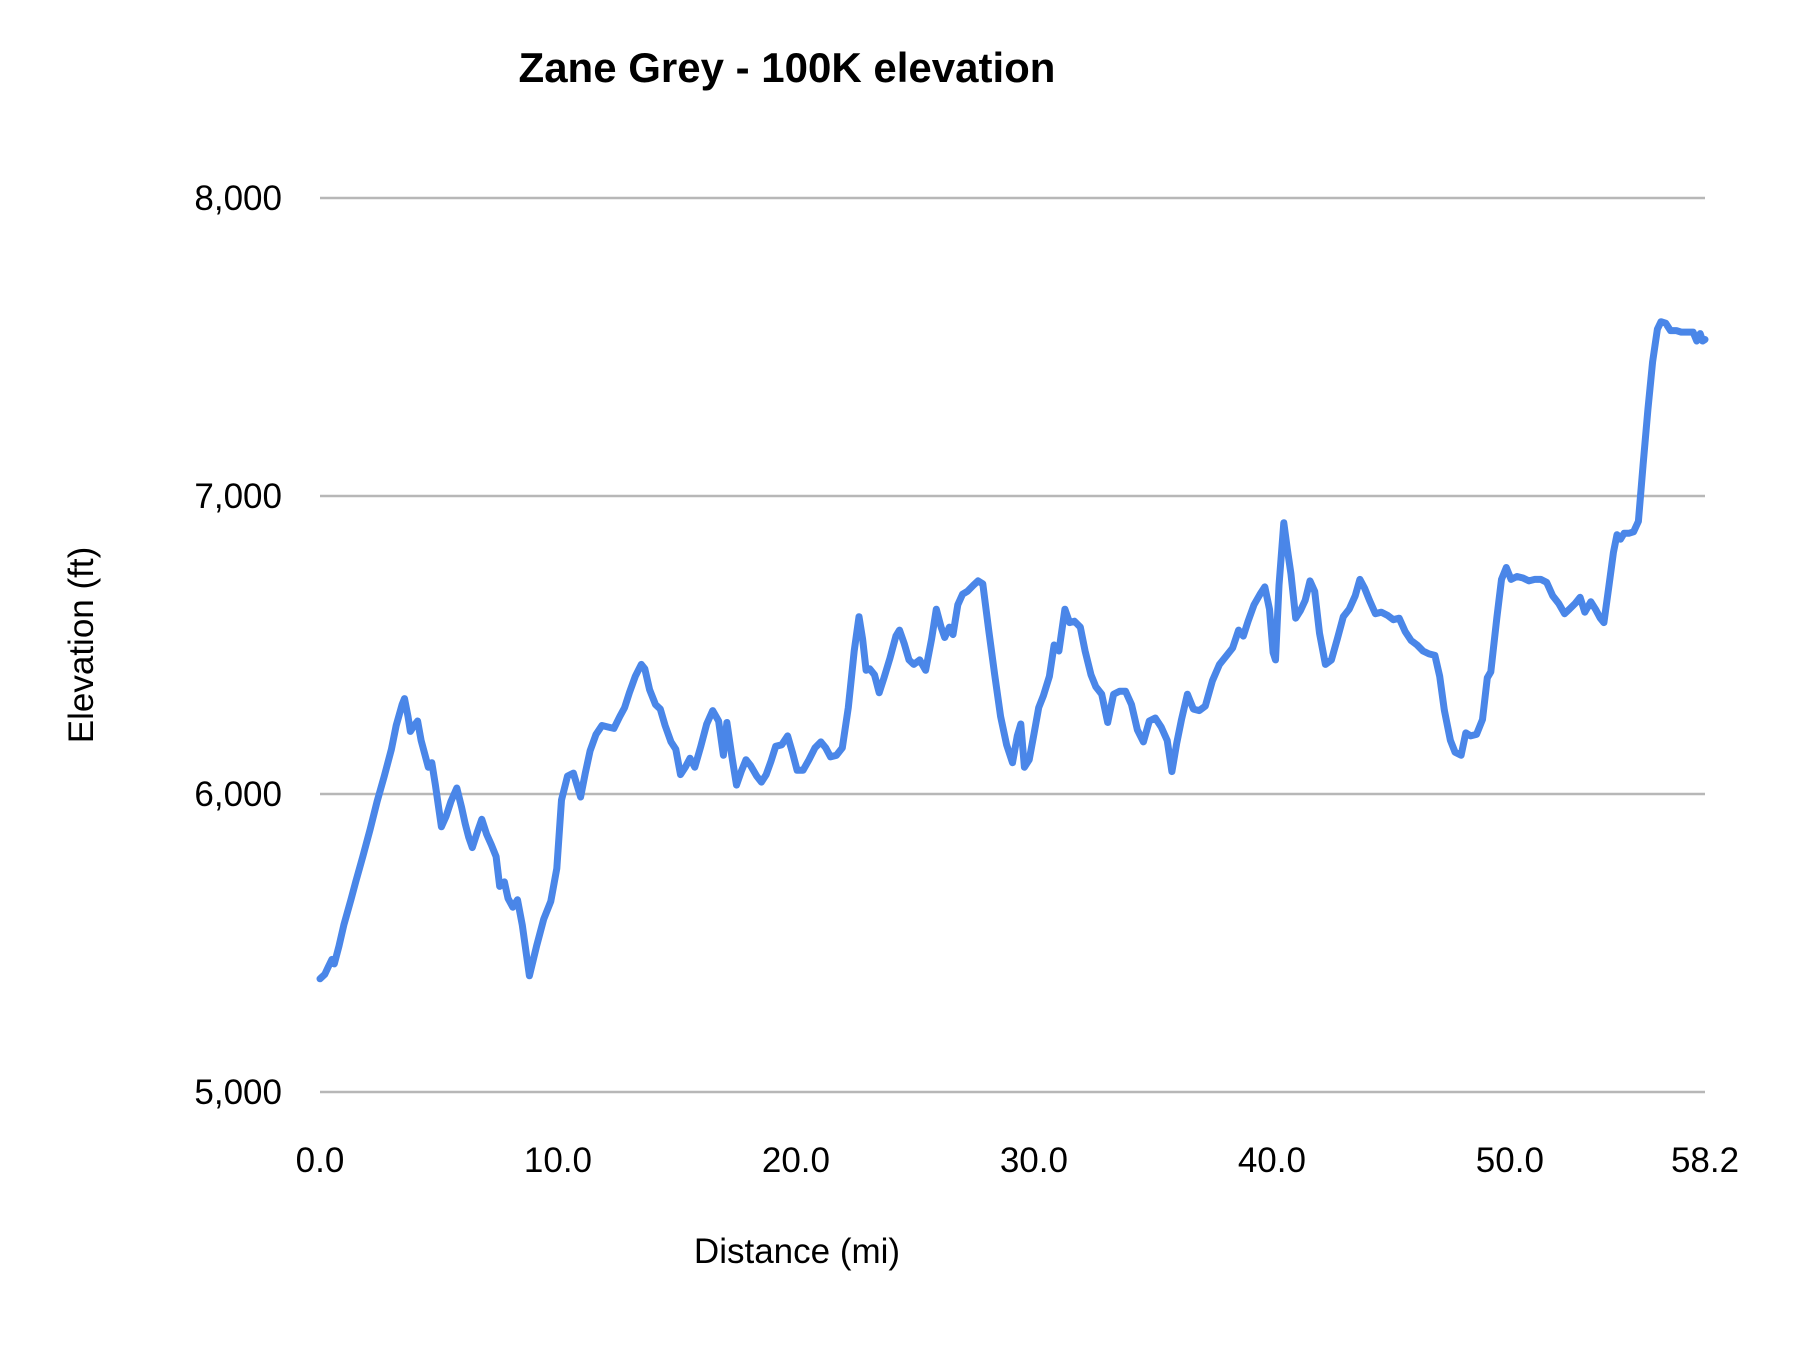 The height and width of the screenshot is (1350, 1800). Describe the element at coordinates (1510, 1160) in the screenshot. I see `x-tick-label: 50.0` at that location.